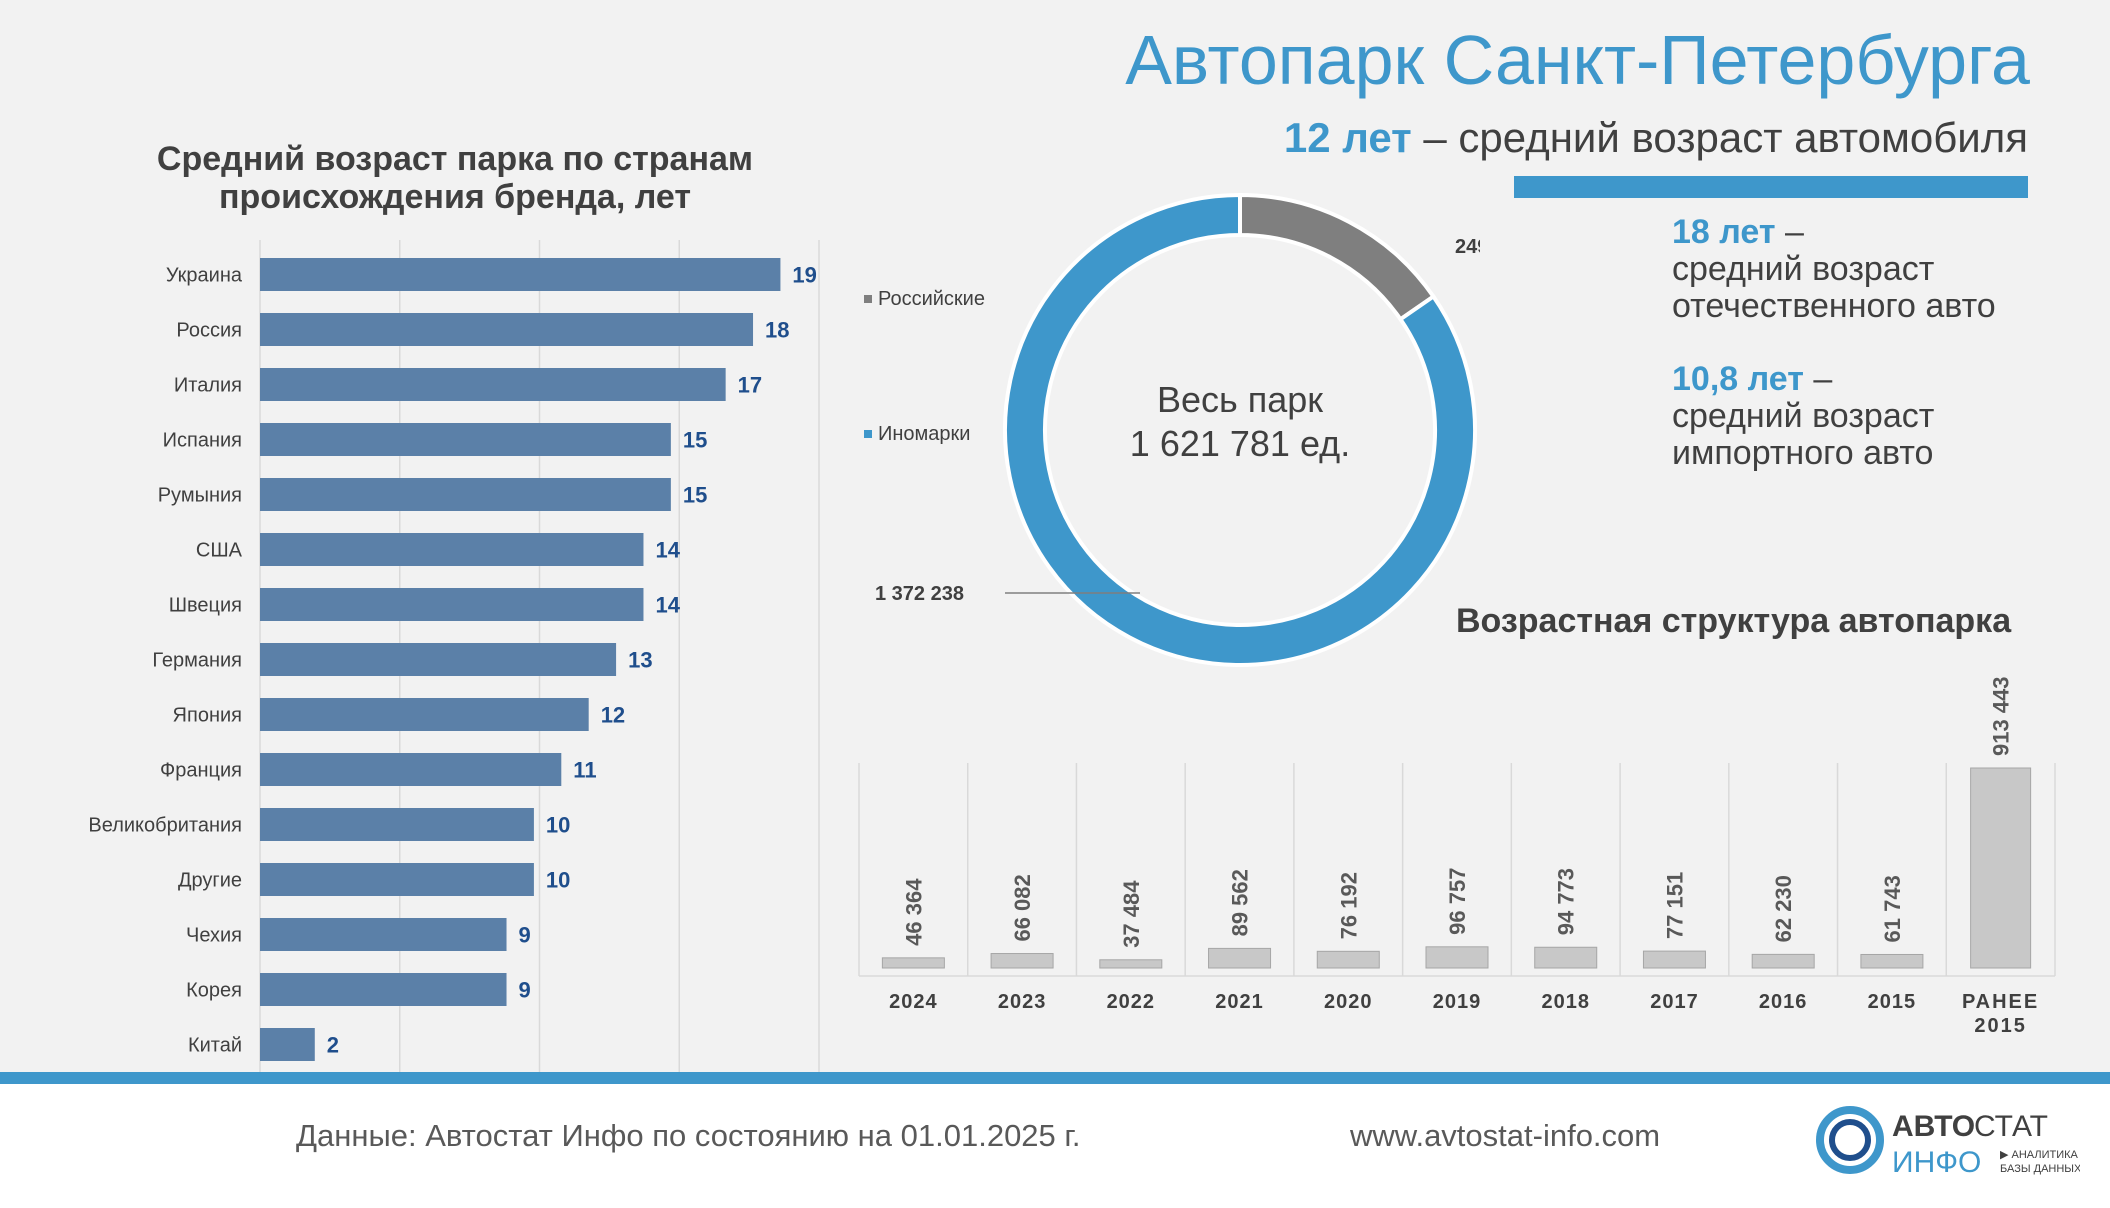 The image size is (2110, 1208). I want to click on category-label: Украина, so click(204, 276).